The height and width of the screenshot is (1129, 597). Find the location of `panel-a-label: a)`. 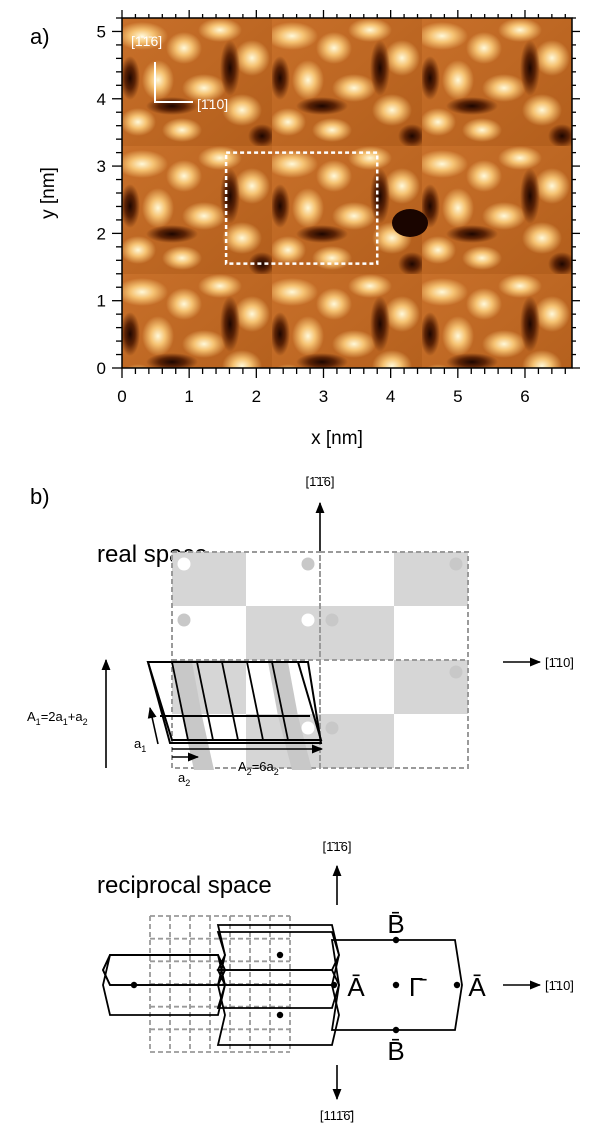

panel-a-label: a) is located at coordinates (40, 36).